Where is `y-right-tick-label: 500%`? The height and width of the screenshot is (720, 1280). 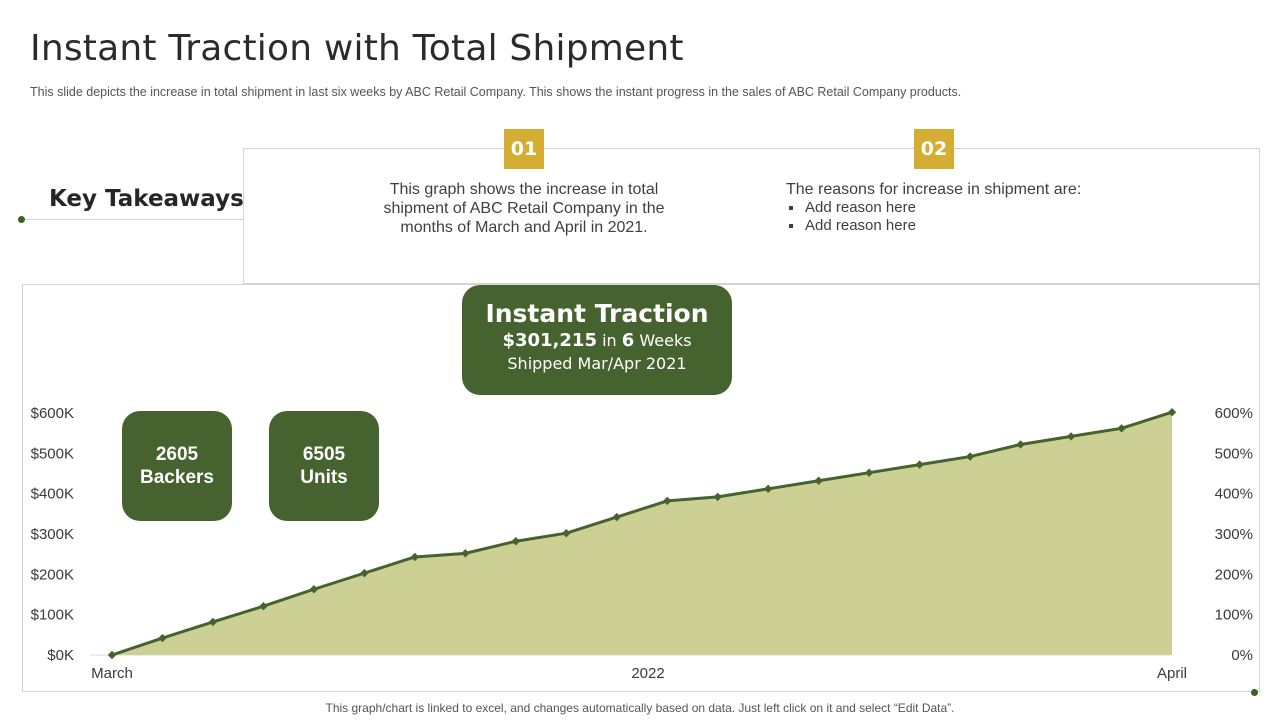
y-right-tick-label: 500% is located at coordinates (1234, 453).